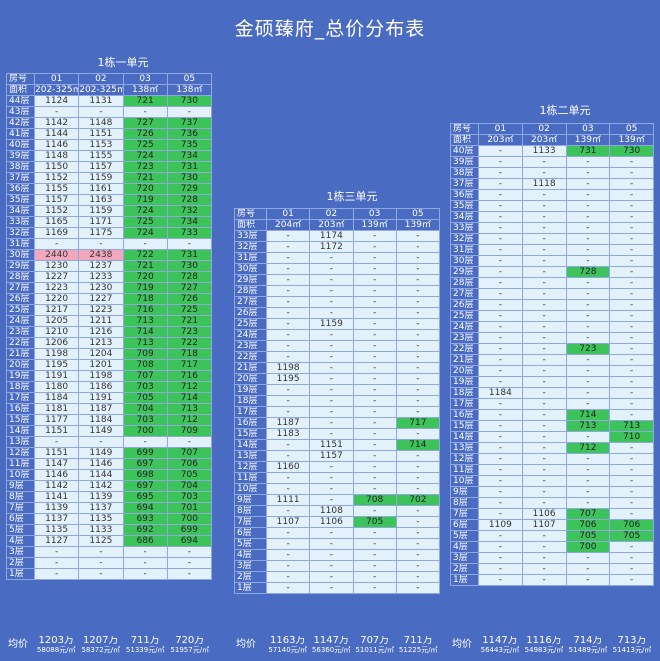 This screenshot has height=661, width=660. Describe the element at coordinates (20, 222) in the screenshot. I see `floor-label: 33层` at that location.